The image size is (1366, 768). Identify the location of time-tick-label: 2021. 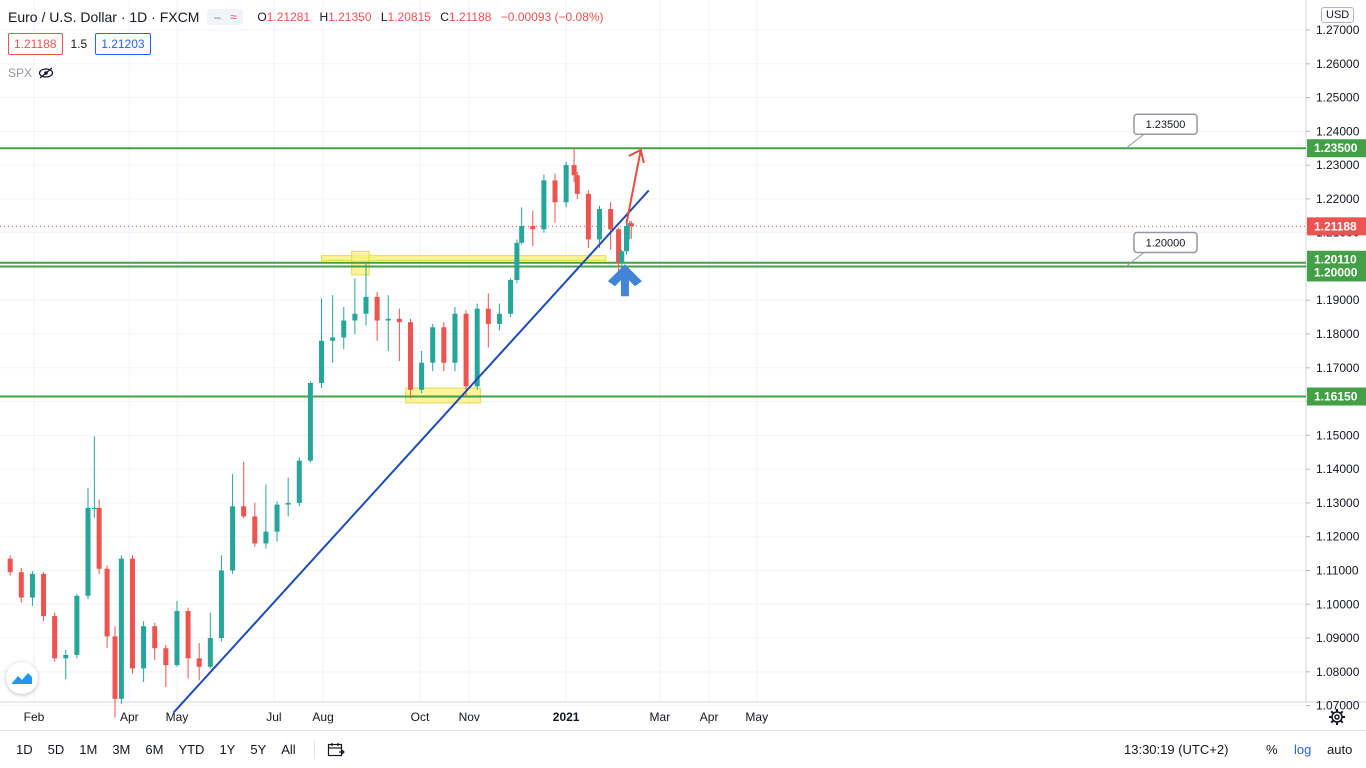
(566, 717).